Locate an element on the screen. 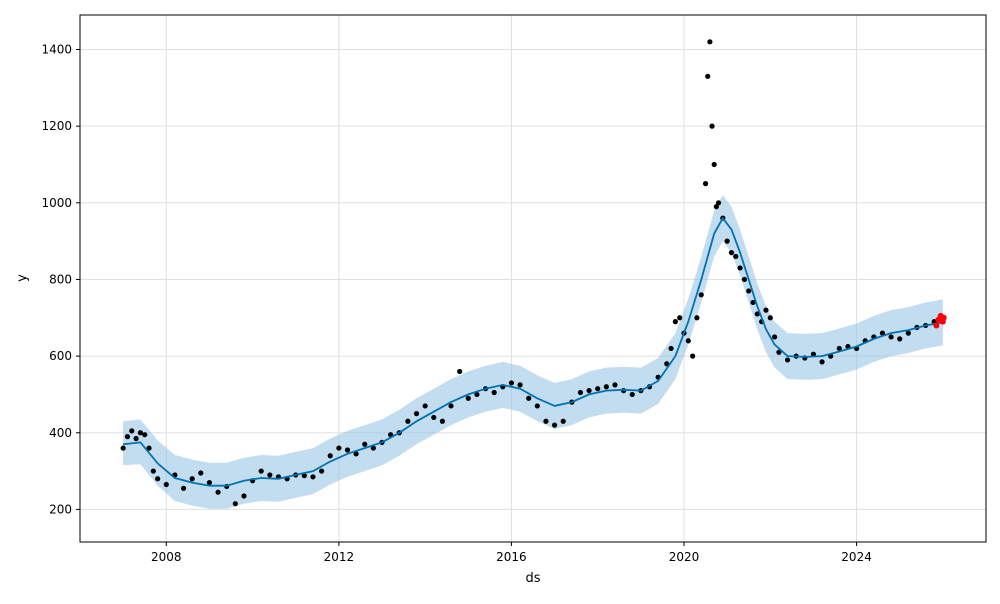  y-tick-label: 600 is located at coordinates (60, 356).